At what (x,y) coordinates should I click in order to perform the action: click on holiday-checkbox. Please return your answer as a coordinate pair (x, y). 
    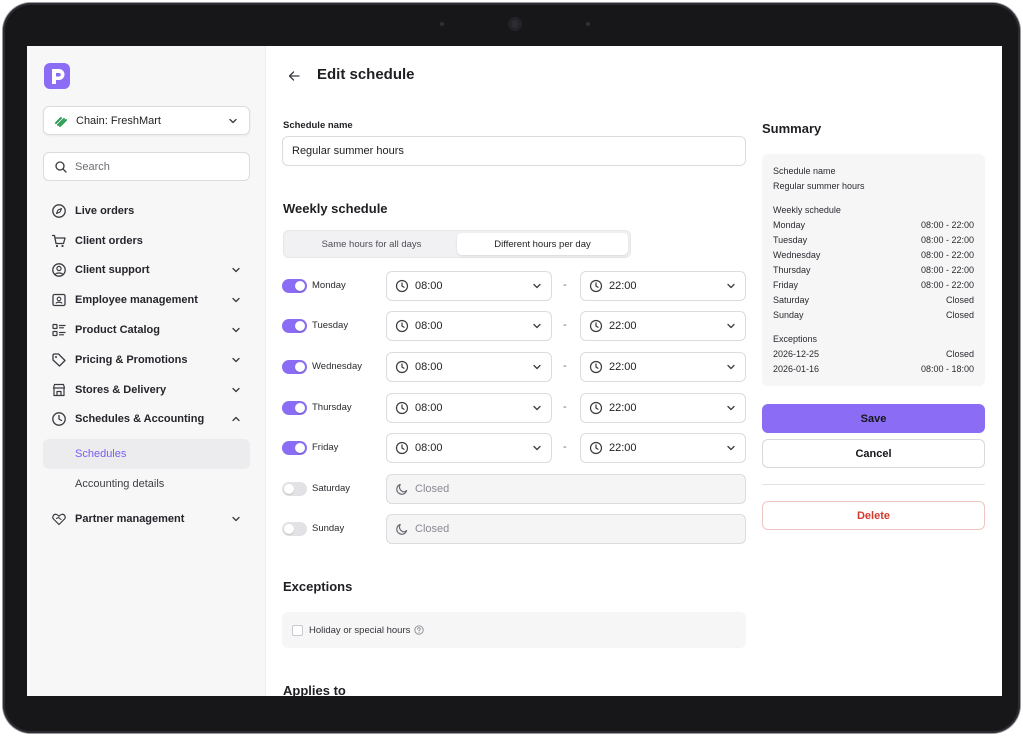
    Looking at the image, I should click on (297, 630).